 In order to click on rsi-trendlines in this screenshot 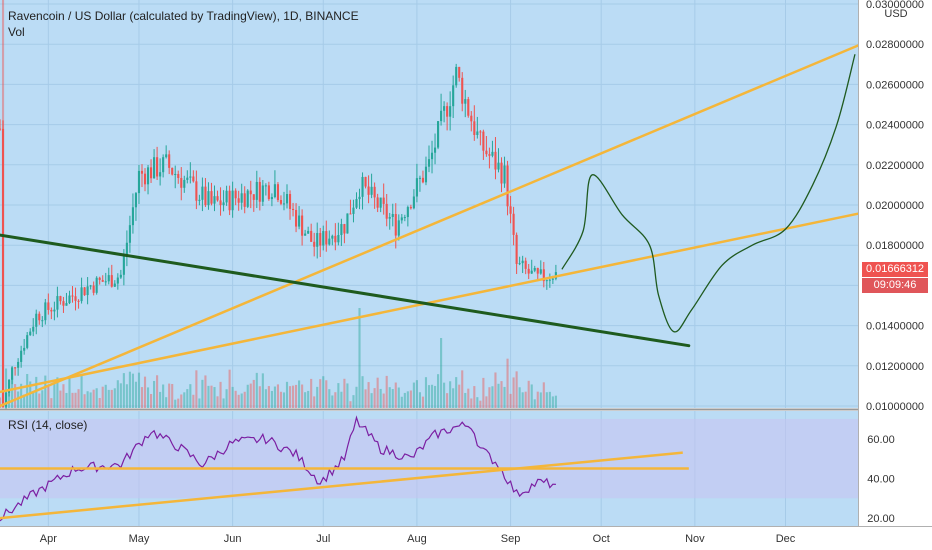, I will do `click(344, 485)`.